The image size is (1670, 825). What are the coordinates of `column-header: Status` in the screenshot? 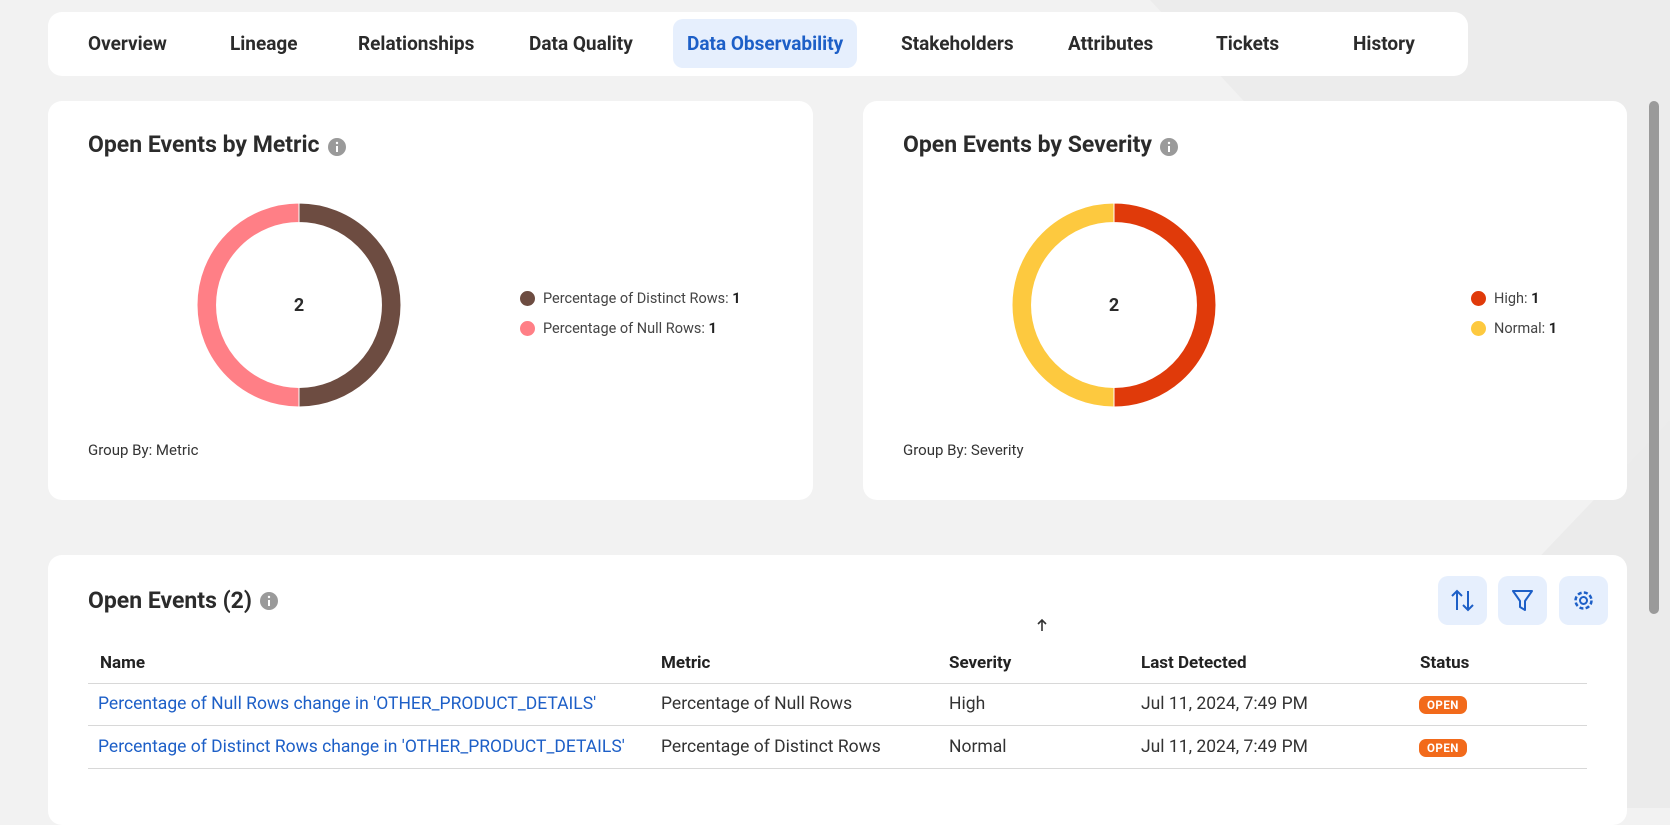 It's located at (1445, 663).